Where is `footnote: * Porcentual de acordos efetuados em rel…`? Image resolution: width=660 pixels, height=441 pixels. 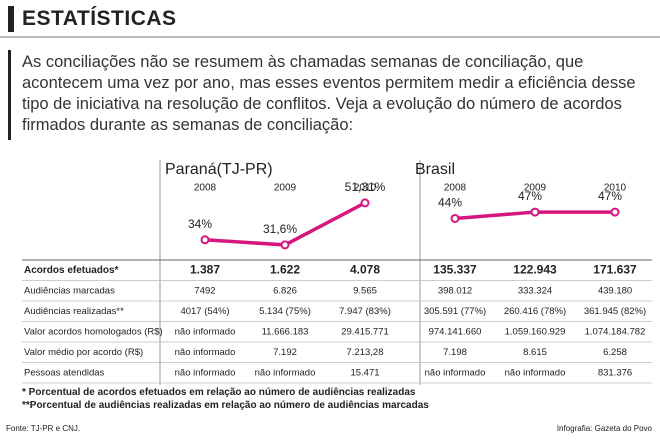
footnote: * Porcentual de acordos efetuados em rel… is located at coordinates (219, 392).